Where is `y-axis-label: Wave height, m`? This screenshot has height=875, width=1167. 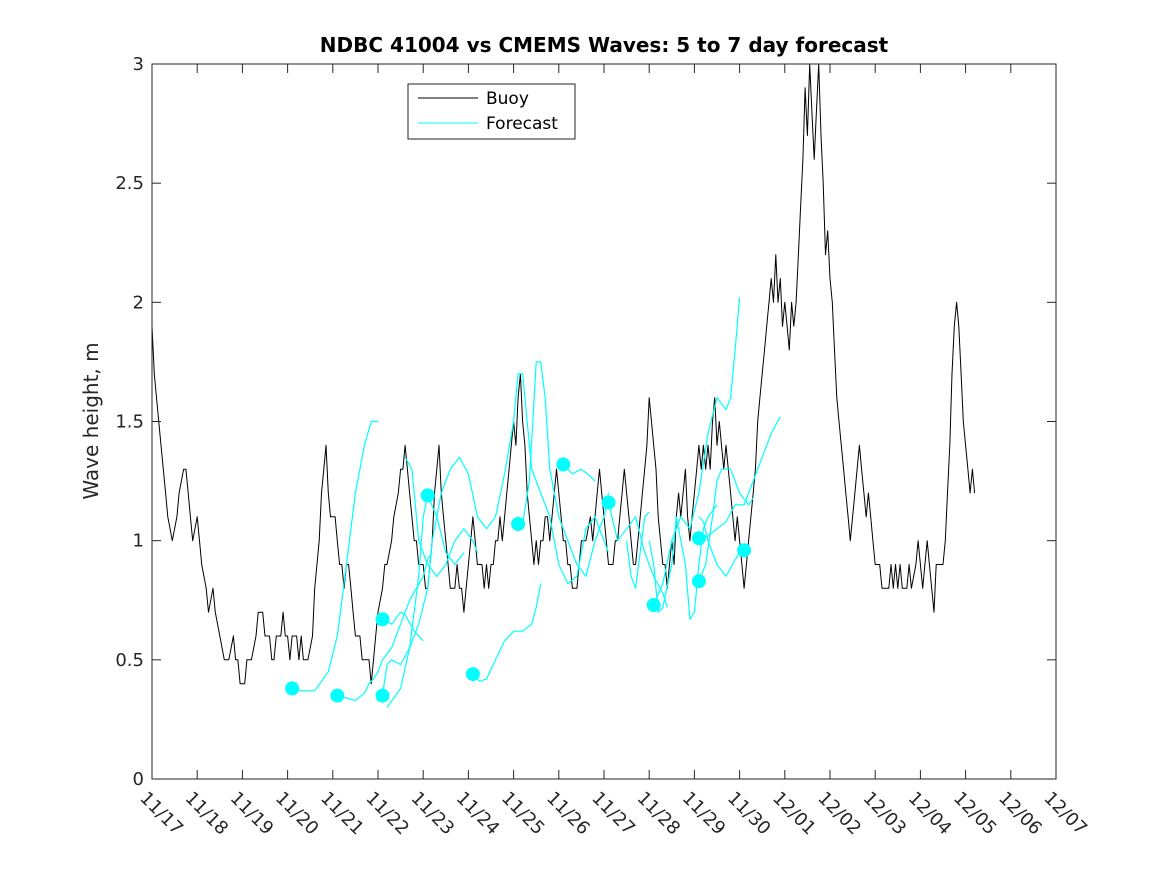 y-axis-label: Wave height, m is located at coordinates (91, 420).